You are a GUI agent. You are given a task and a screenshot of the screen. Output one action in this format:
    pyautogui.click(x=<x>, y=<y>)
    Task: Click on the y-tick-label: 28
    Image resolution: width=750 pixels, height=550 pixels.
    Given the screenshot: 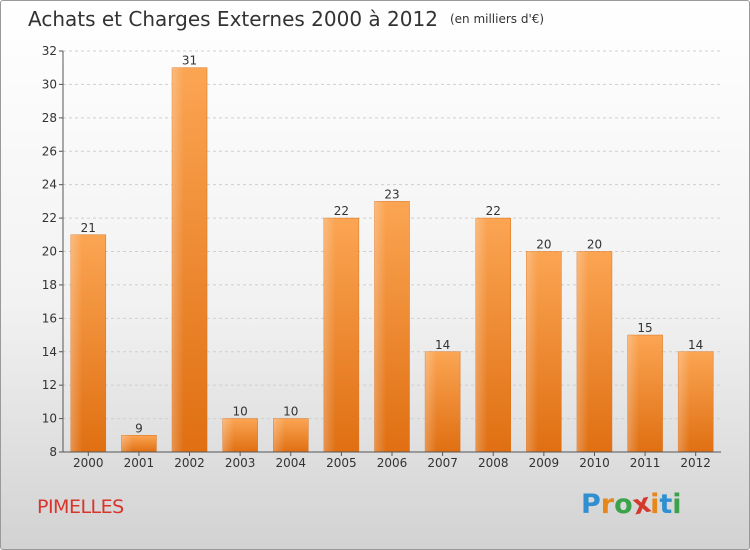 What is the action you would take?
    pyautogui.click(x=49, y=118)
    